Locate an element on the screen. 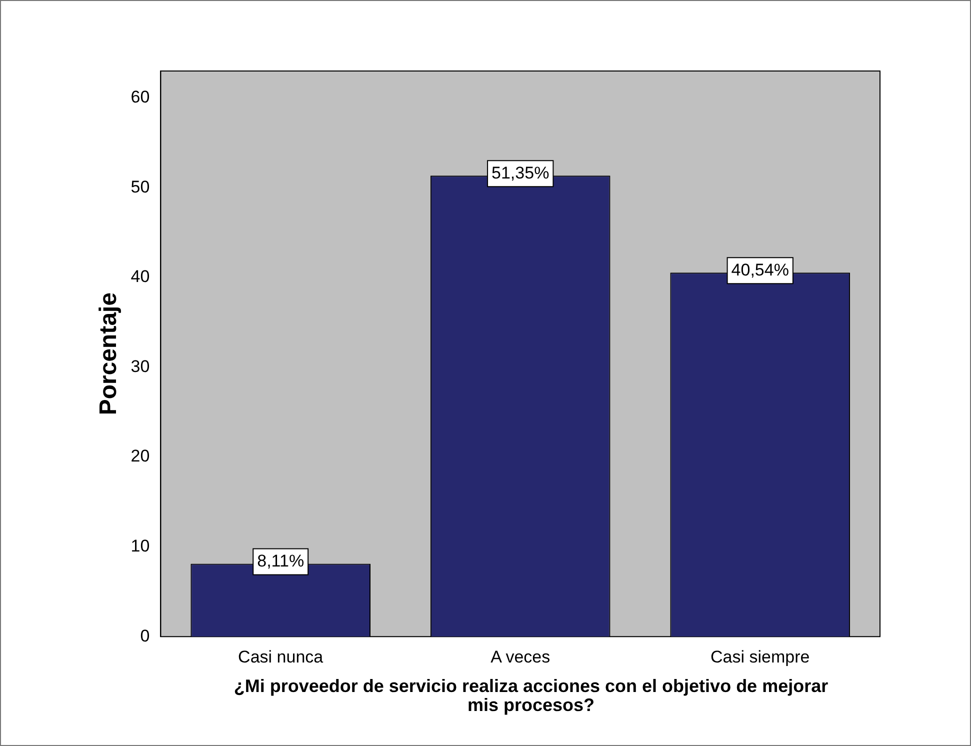 The image size is (971, 746). x-tick-label: Casi nunca is located at coordinates (281, 656).